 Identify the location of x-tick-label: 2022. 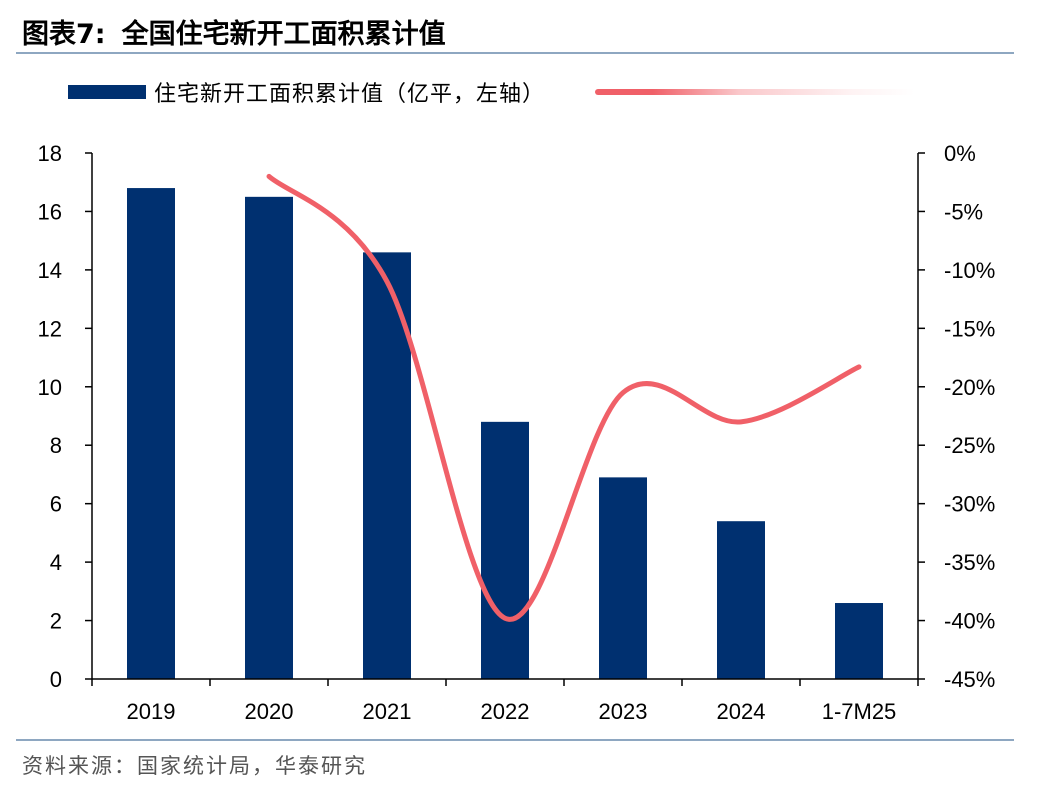
(505, 711).